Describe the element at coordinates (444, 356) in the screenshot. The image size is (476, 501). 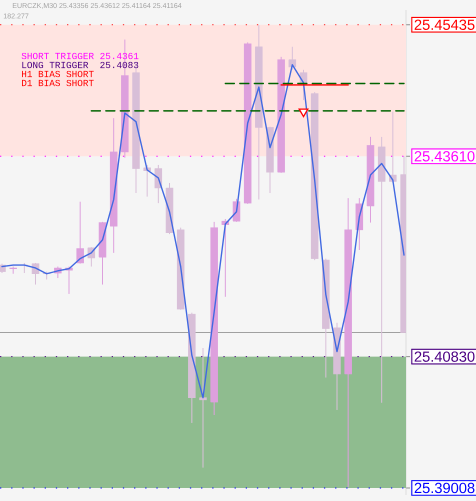
I see `y-tick-label: 25.40830` at that location.